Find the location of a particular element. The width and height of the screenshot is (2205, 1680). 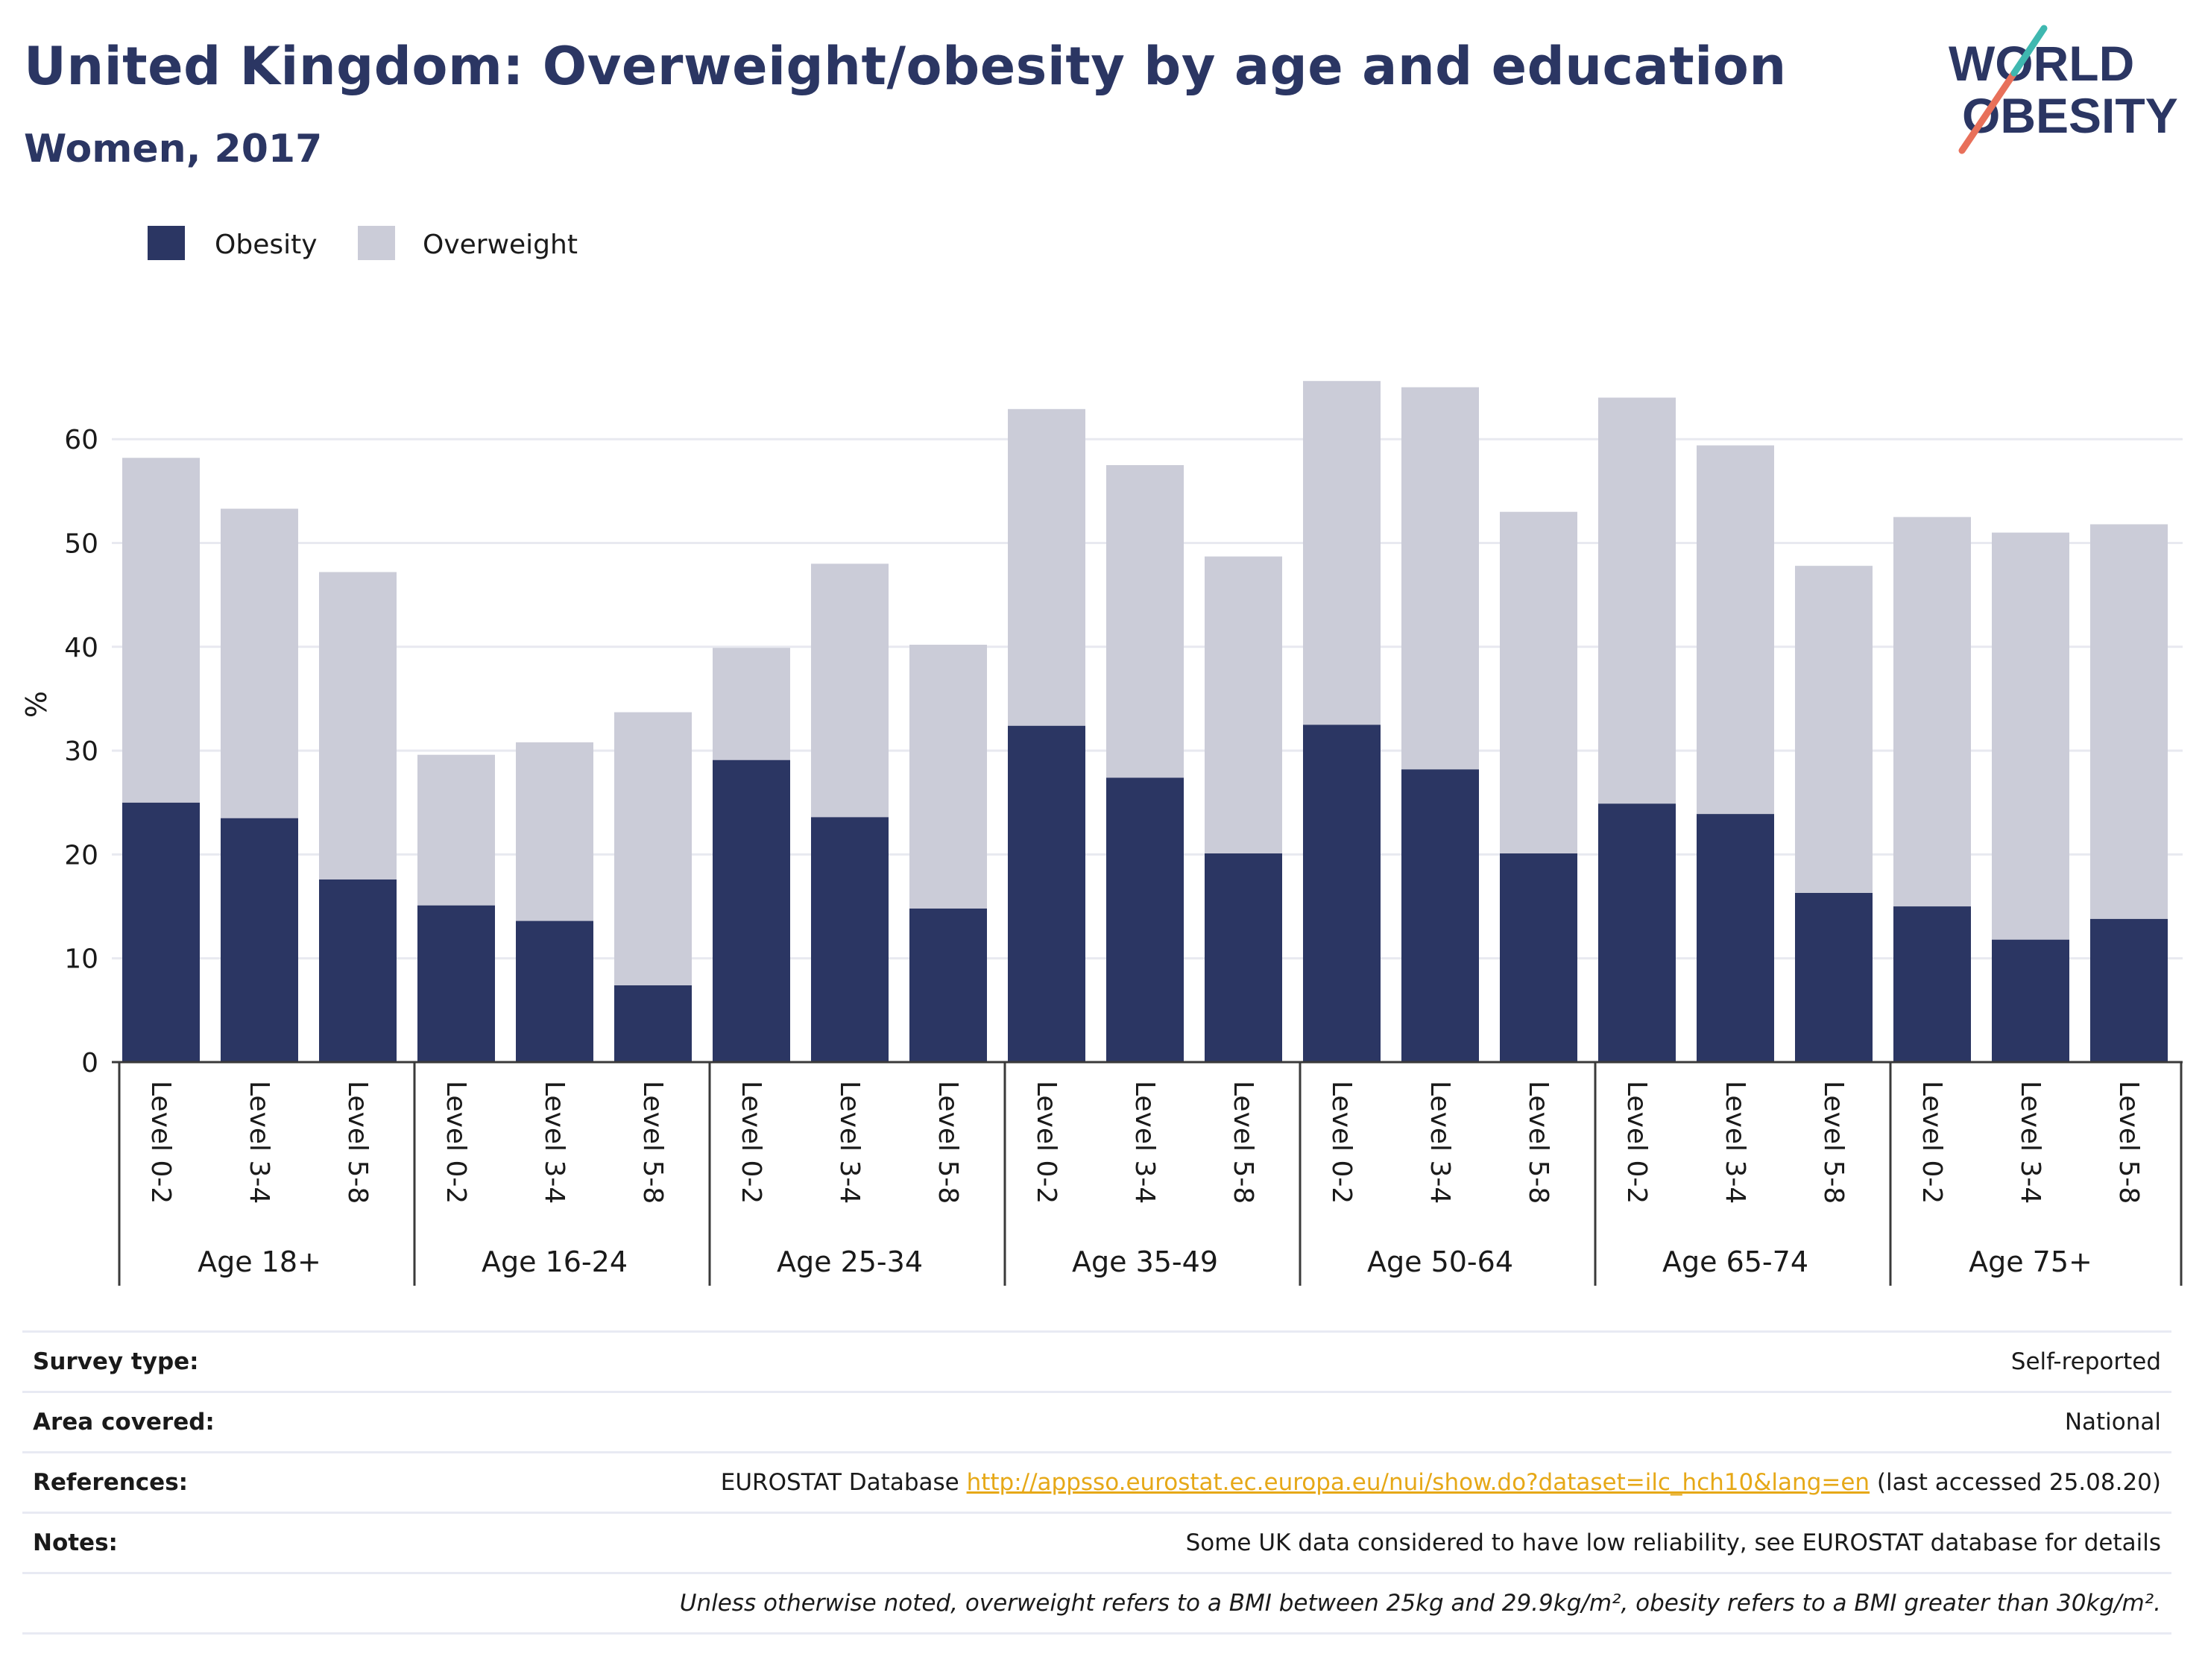

y-tick-label: 50 is located at coordinates (81, 544).